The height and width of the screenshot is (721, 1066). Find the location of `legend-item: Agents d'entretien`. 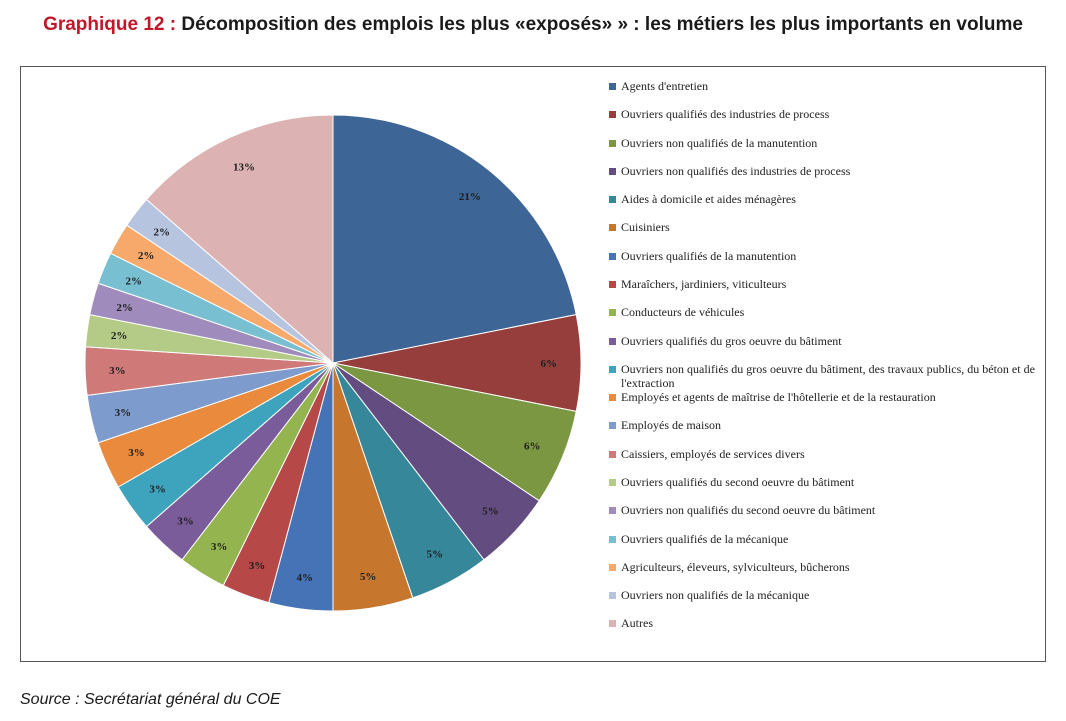

legend-item: Agents d'entretien is located at coordinates (824, 86).